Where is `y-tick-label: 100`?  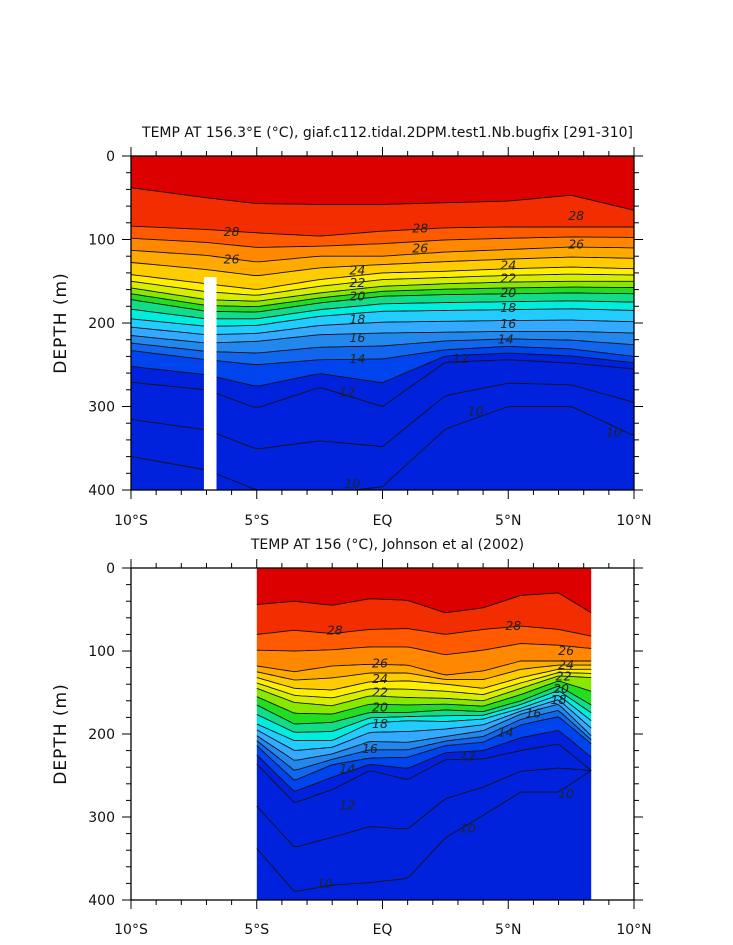 y-tick-label: 100 is located at coordinates (101, 241).